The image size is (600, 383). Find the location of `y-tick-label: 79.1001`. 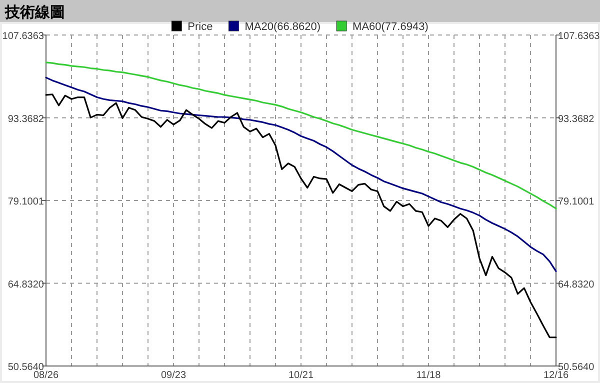

y-tick-label: 79.1001 is located at coordinates (26, 202).